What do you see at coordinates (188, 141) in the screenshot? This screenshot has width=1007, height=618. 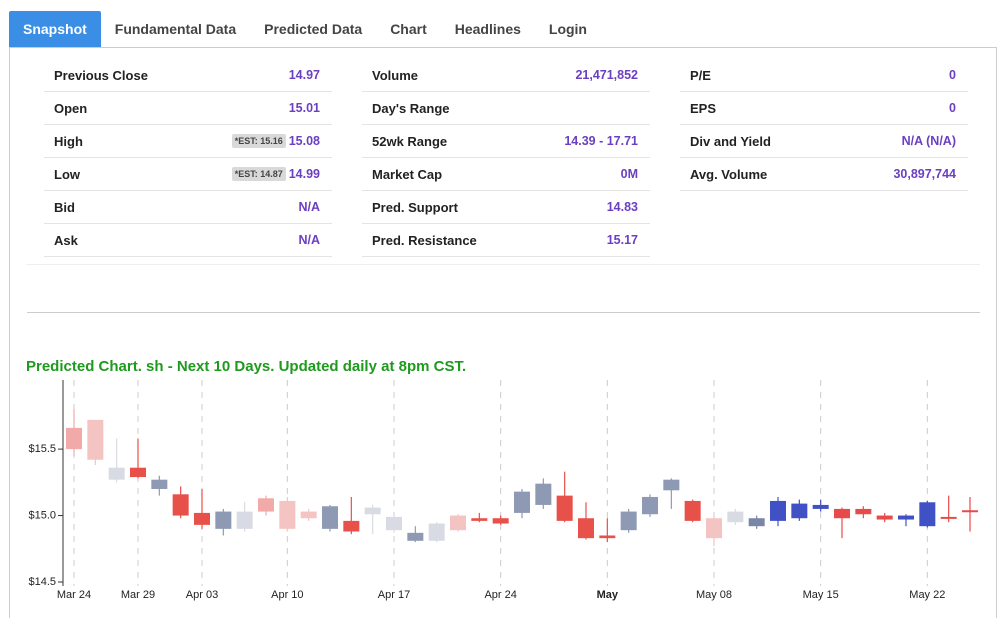 I see `stats-row: High *EST: 15.16 15.08` at bounding box center [188, 141].